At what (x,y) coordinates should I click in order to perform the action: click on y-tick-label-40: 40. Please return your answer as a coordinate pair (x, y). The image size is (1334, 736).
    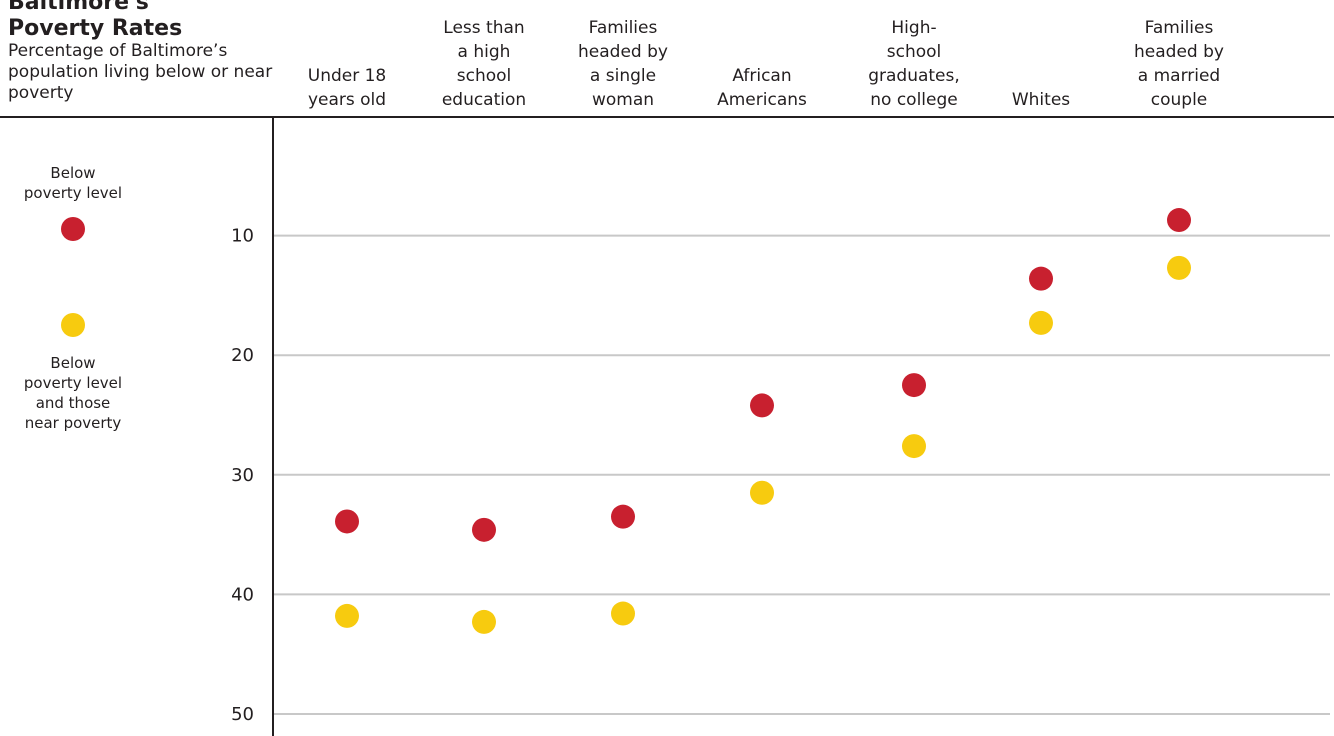
    Looking at the image, I should click on (242, 594).